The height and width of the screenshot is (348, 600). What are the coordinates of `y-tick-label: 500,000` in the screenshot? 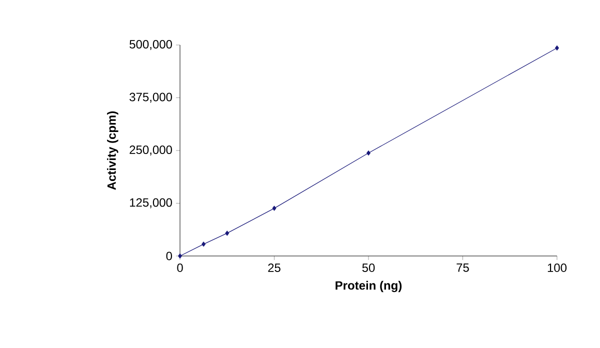 It's located at (151, 45).